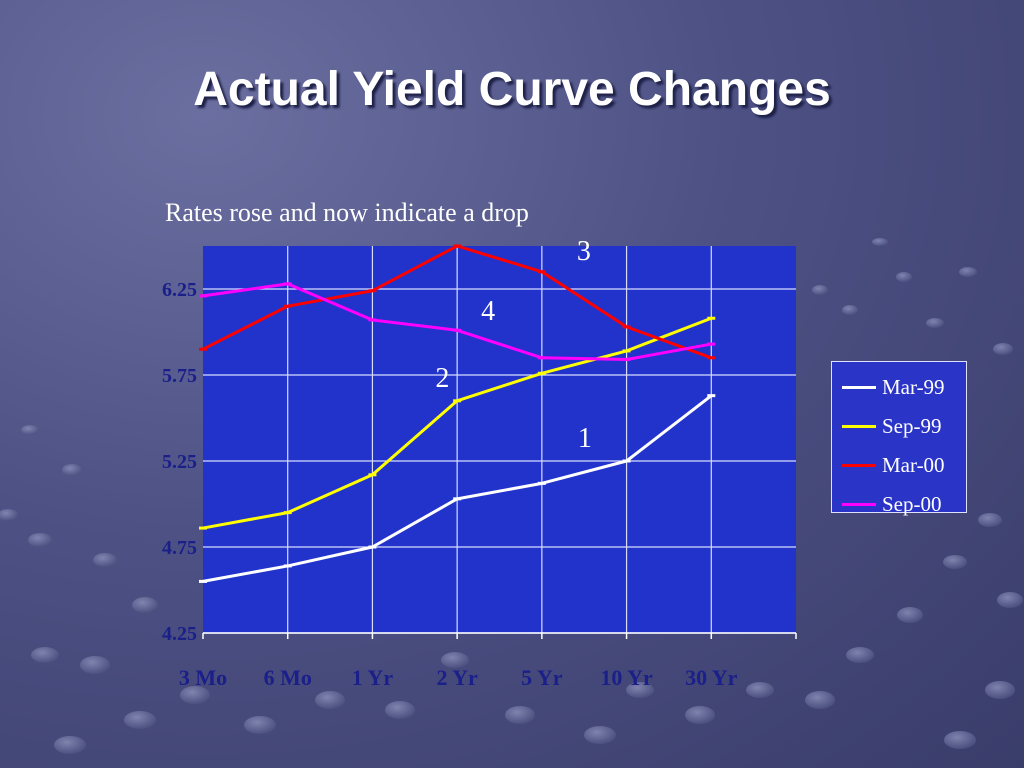  I want to click on legend-label: Sep-99, so click(912, 426).